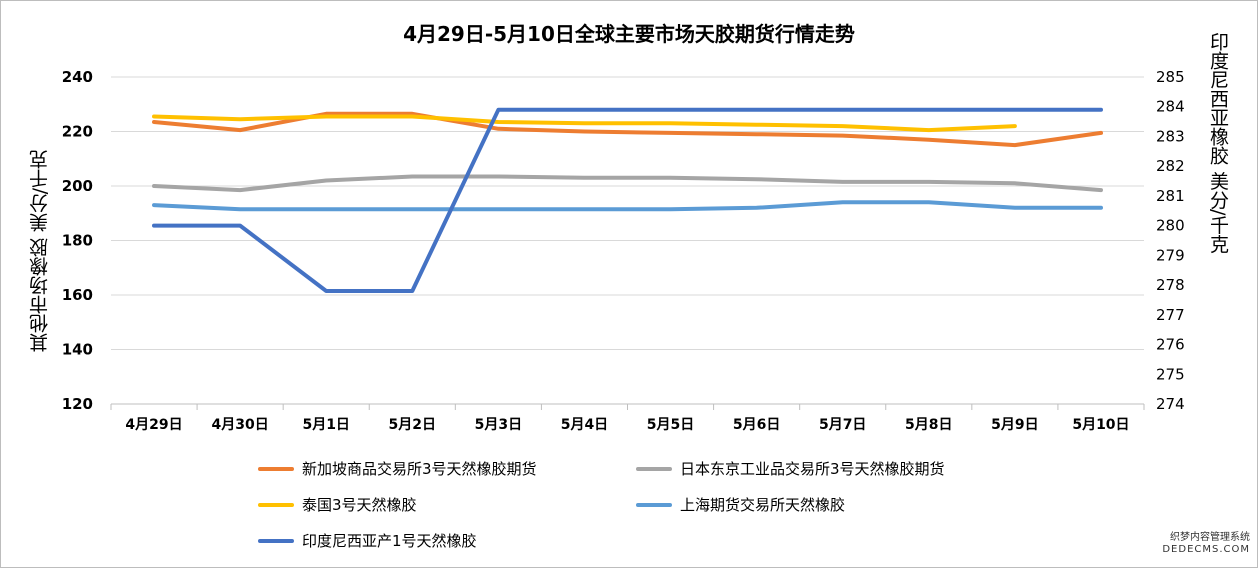  Describe the element at coordinates (1170, 136) in the screenshot. I see `y-right-tick-label: 283` at that location.